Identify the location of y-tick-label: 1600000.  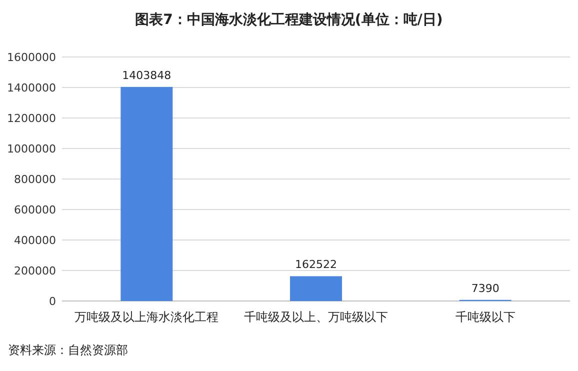
(31, 57).